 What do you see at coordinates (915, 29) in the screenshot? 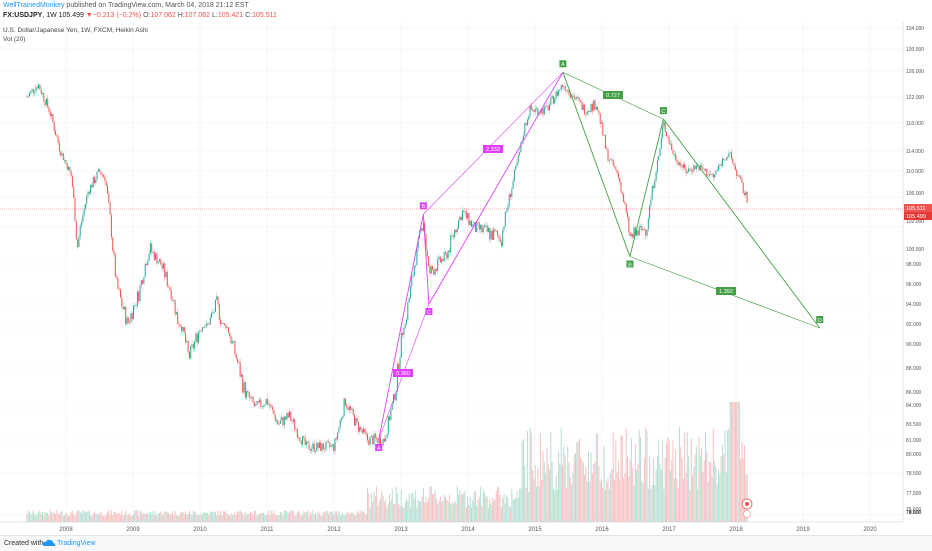
I see `price-tick-label: 134.000` at bounding box center [915, 29].